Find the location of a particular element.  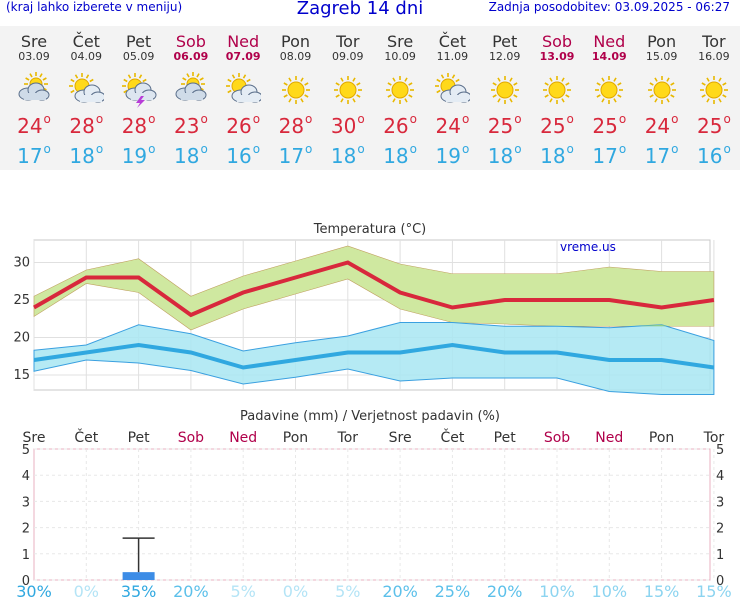

day-name: Čet is located at coordinates (452, 41).